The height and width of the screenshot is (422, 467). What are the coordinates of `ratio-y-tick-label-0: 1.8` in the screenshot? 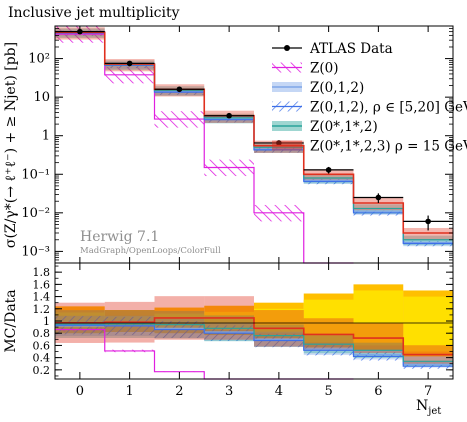 It's located at (42, 272).